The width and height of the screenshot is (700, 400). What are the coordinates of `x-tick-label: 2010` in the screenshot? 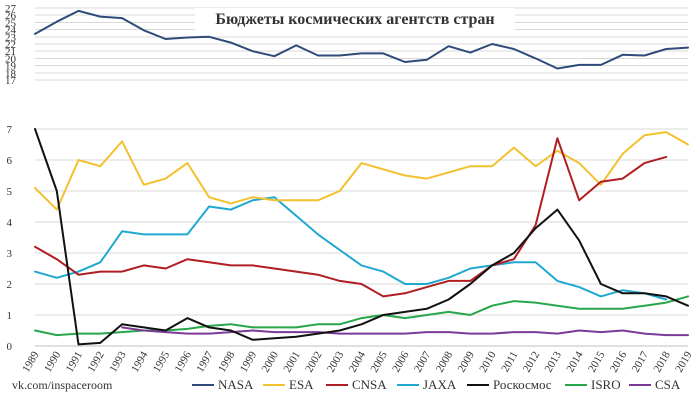 It's located at (488, 361).